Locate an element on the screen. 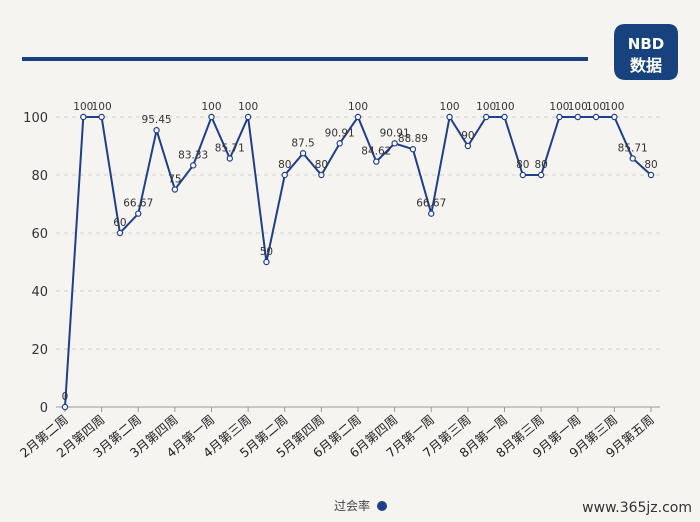 The image size is (700, 522). y-tick-label: 100 is located at coordinates (35, 118).